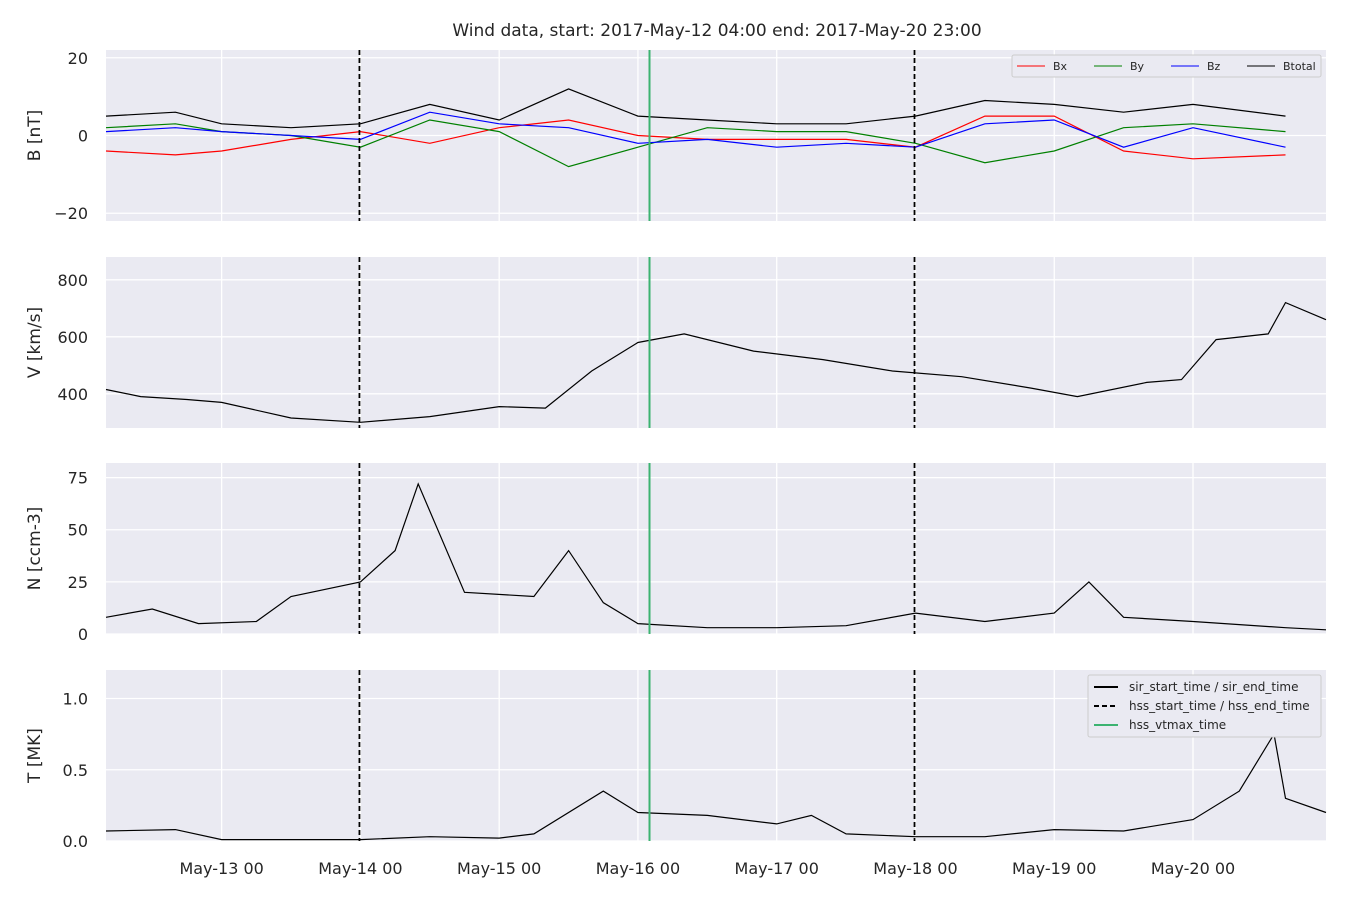 This screenshot has height=900, width=1350. Describe the element at coordinates (1193, 868) in the screenshot. I see `x-tick-label: May-20 00` at that location.